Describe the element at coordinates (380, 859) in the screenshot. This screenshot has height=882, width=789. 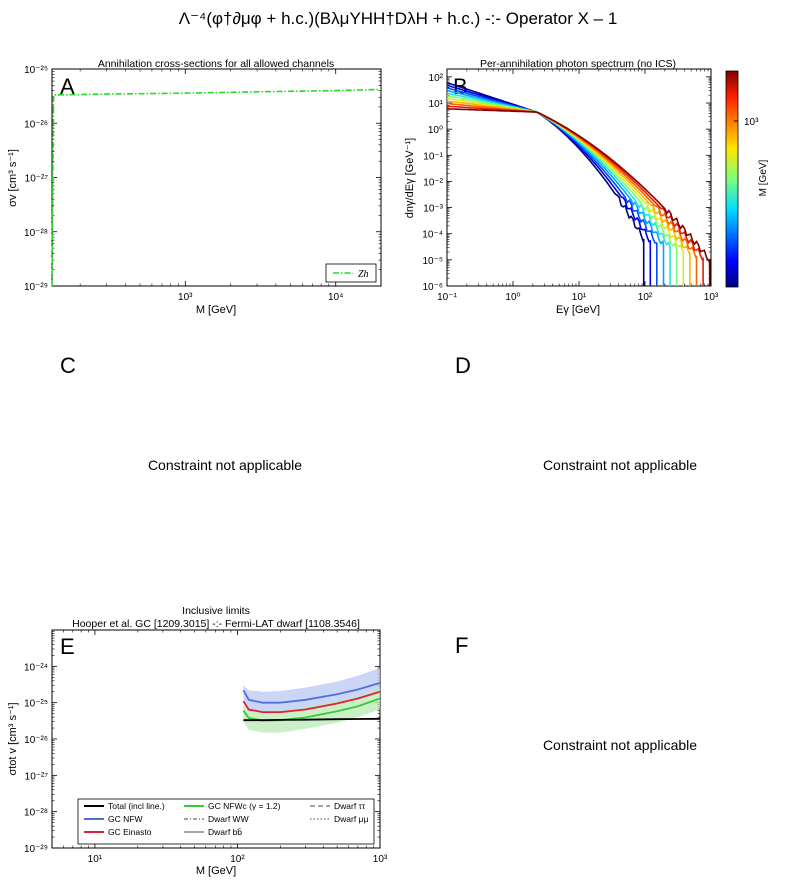
I see `panel-e-x-tick-label: 10³` at that location.